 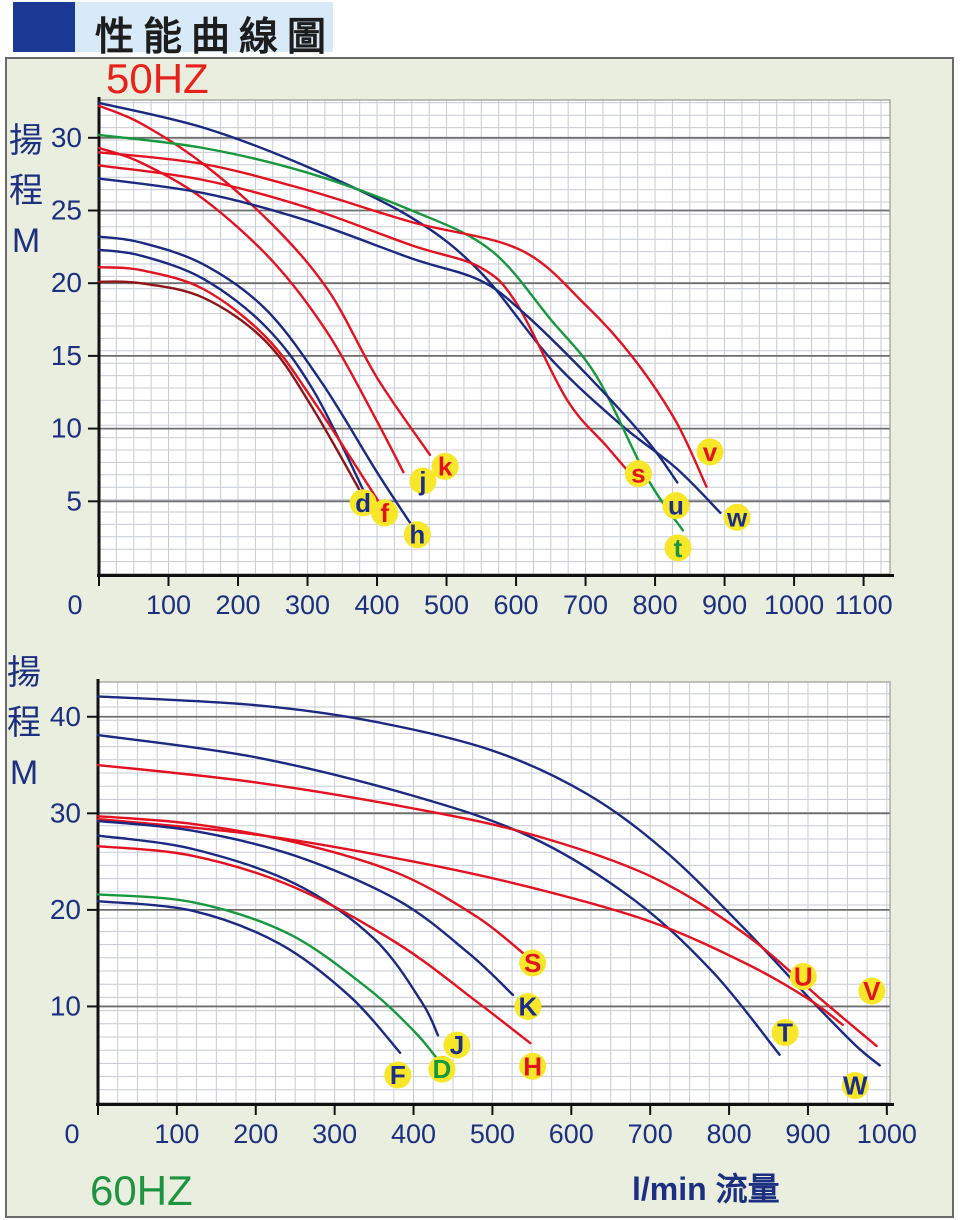 I want to click on curve-label-D: D, so click(x=442, y=1069).